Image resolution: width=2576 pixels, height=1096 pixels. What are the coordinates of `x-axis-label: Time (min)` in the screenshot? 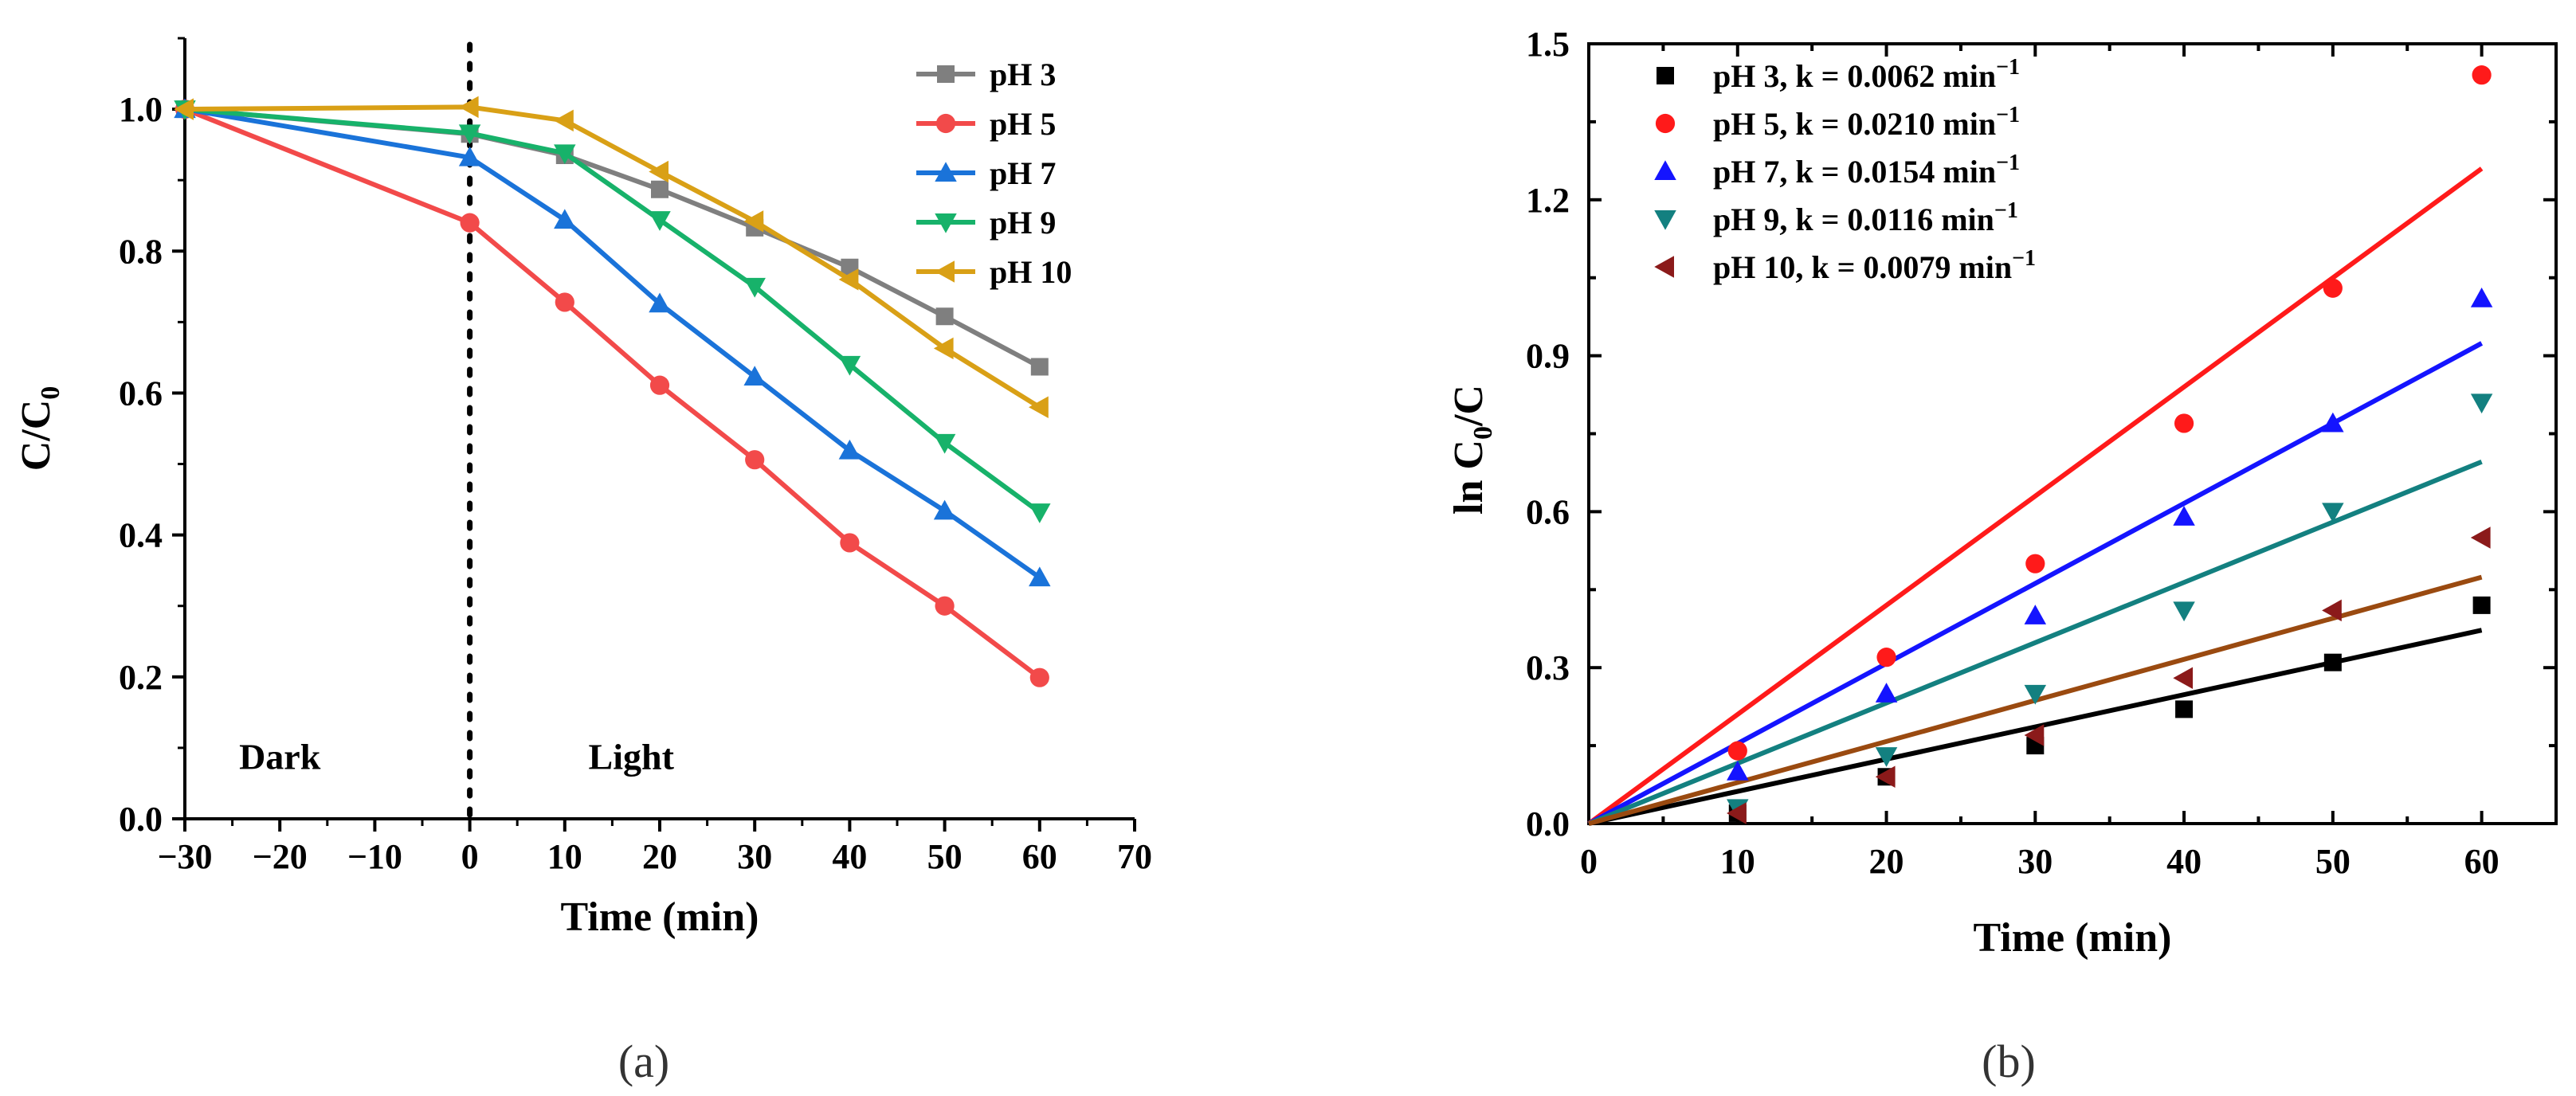 It's located at (2073, 938).